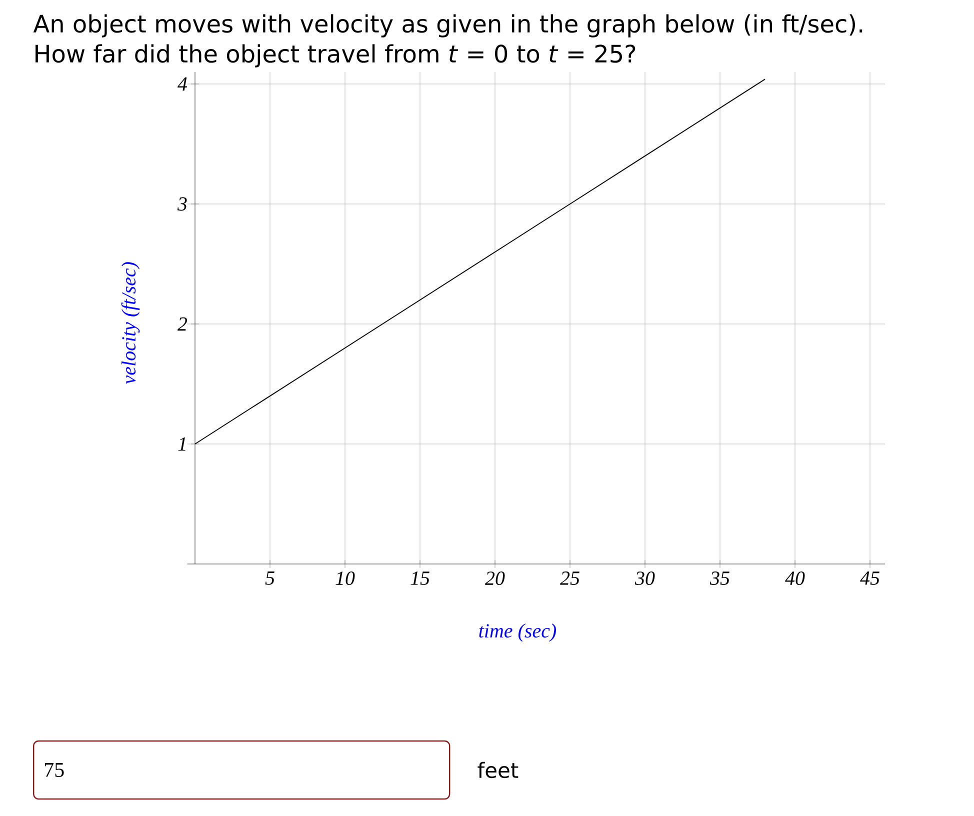 The image size is (974, 816). I want to click on y-tick-label: 2, so click(182, 324).